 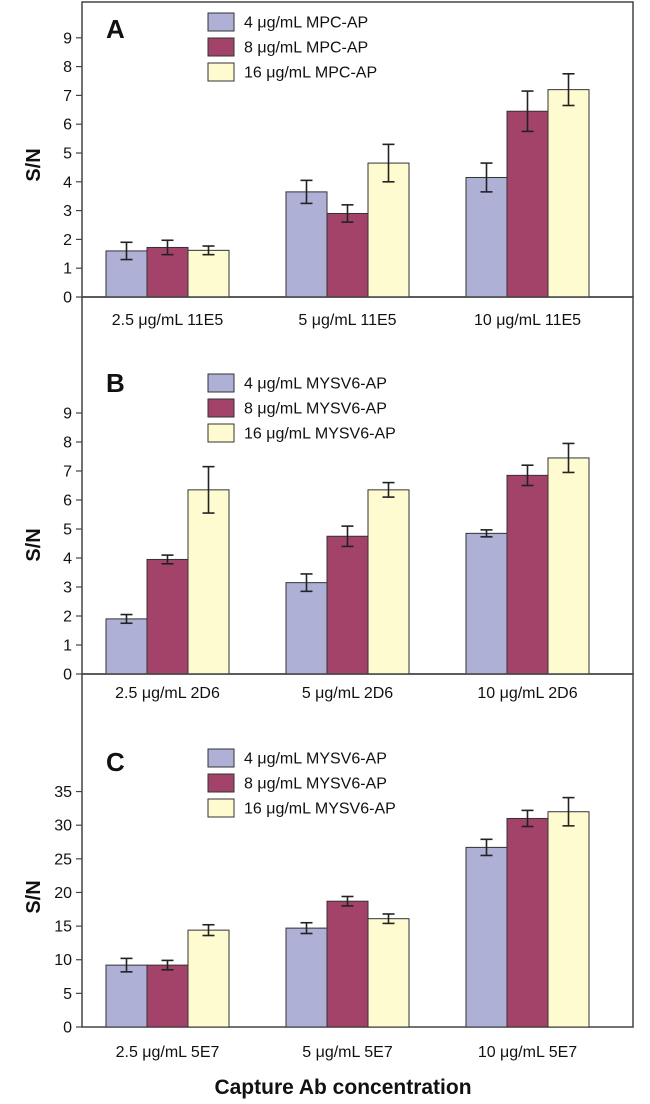 What do you see at coordinates (63, 927) in the screenshot?
I see `y-tick-label: 15` at bounding box center [63, 927].